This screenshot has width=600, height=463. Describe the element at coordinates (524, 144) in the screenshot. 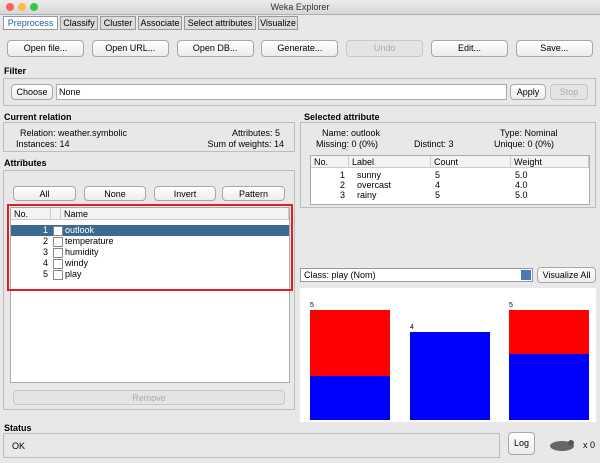

I see `attr-unique: Unique: 0 (0%)` at that location.